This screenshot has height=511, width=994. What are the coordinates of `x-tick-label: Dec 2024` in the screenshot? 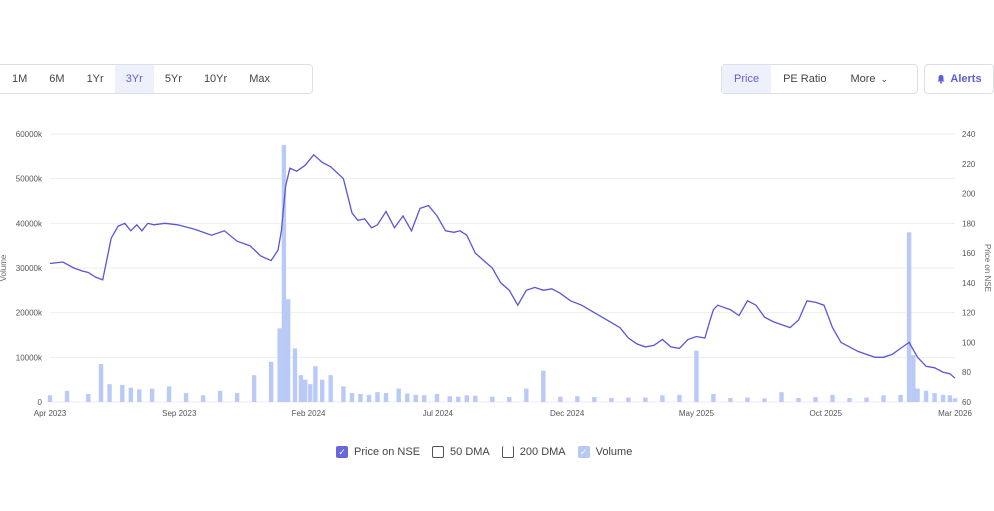 It's located at (567, 413).